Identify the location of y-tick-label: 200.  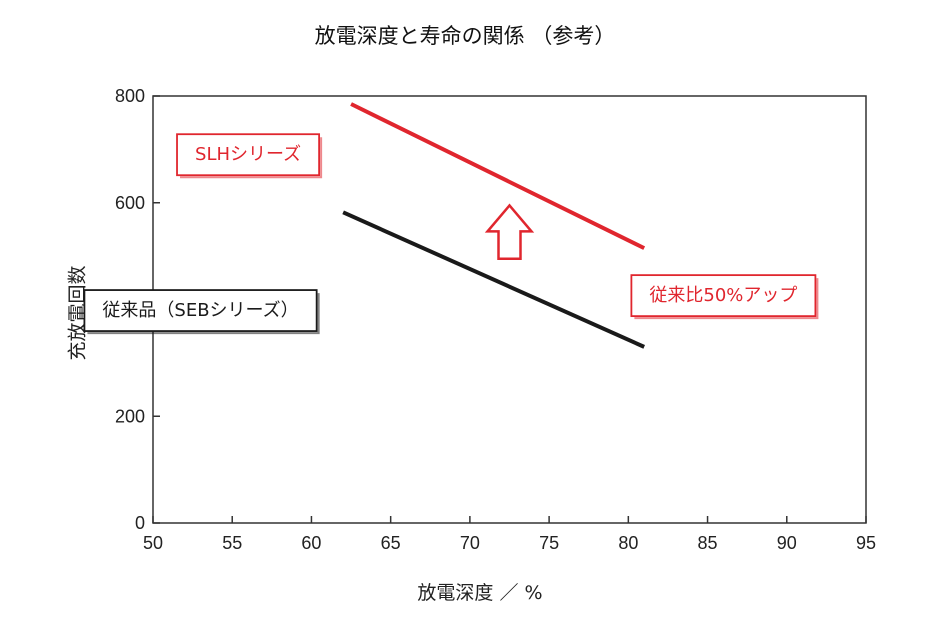
(130, 416).